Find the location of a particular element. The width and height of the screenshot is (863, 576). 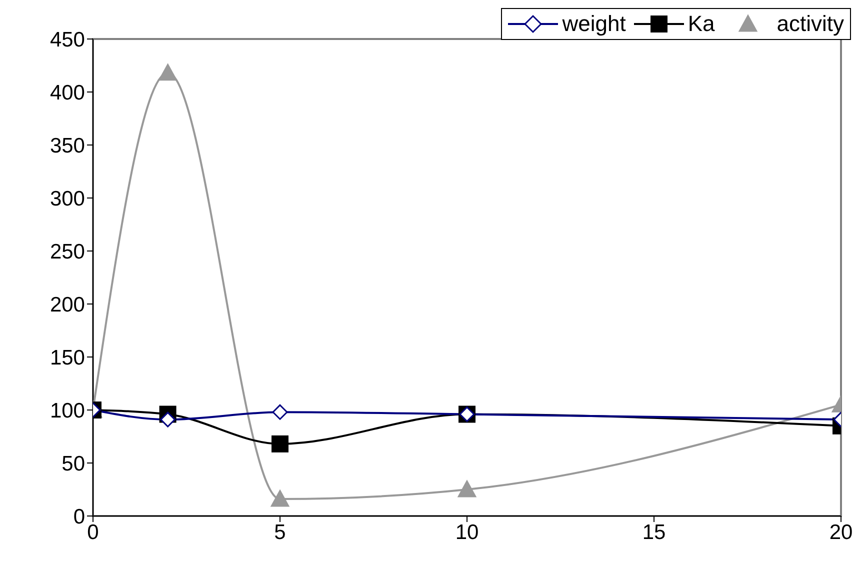

legend-label: Ka is located at coordinates (701, 24).